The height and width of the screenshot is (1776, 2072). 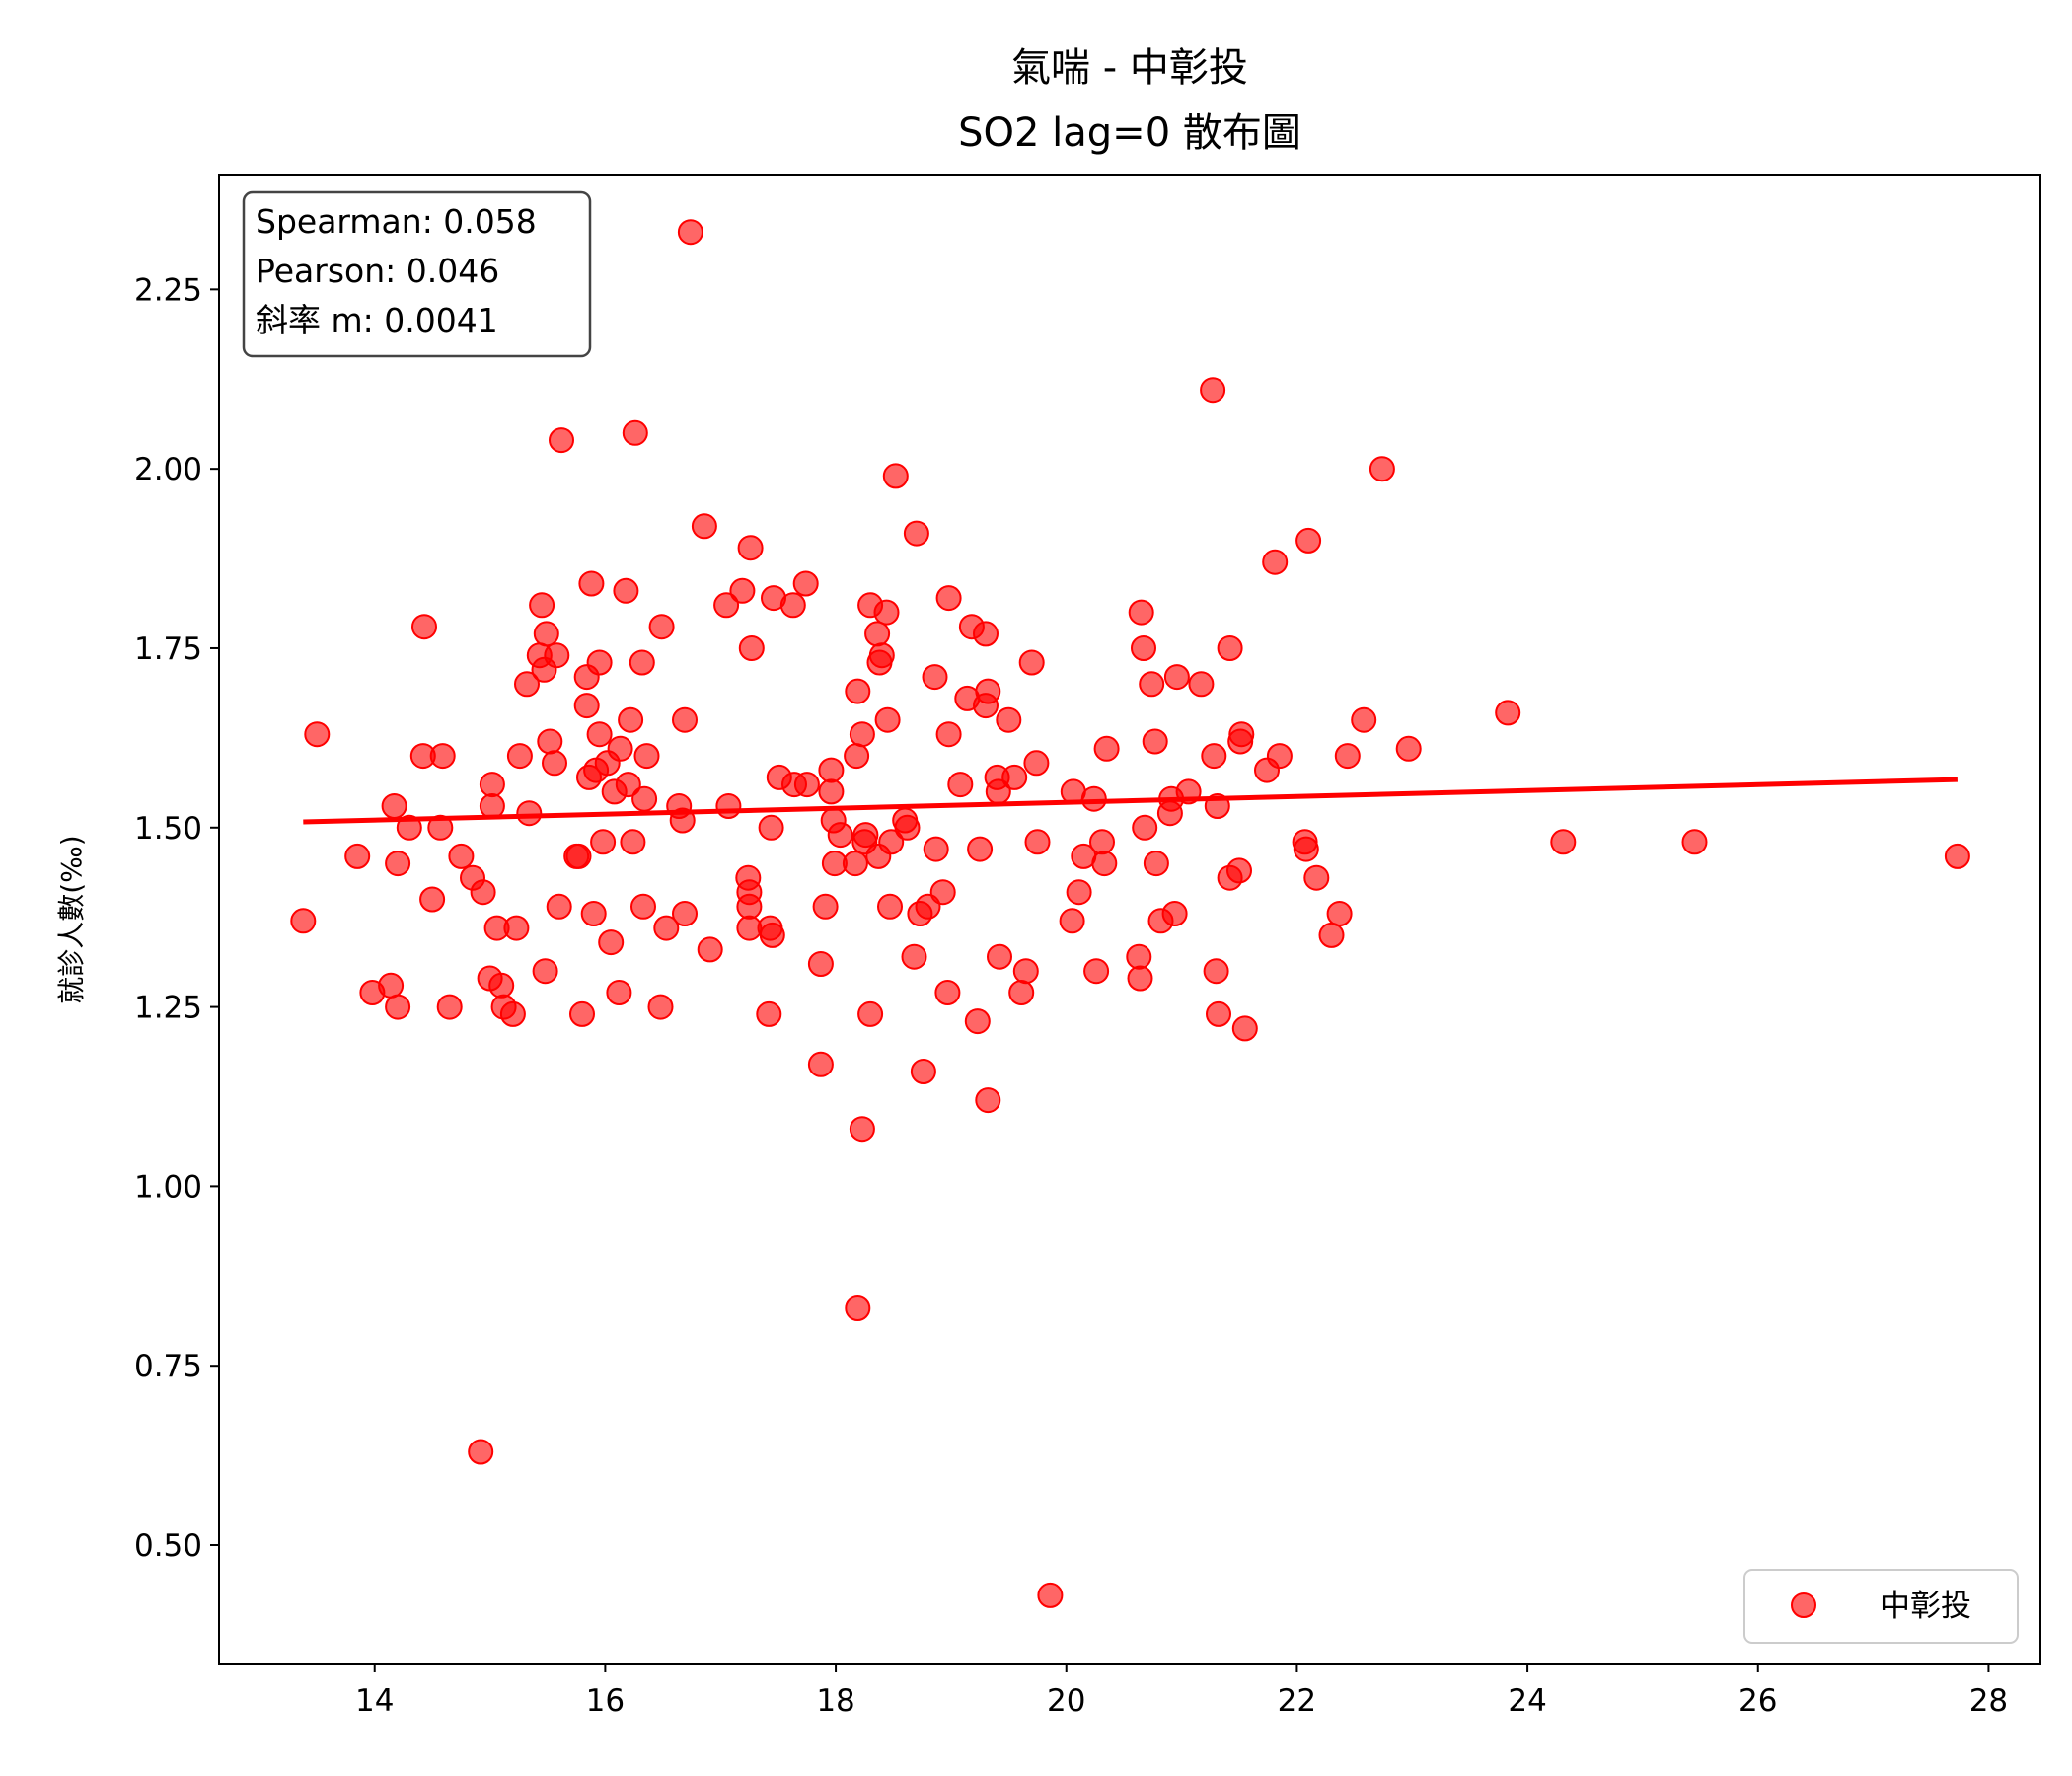 I want to click on x-tick-label: 24, so click(x=1527, y=1701).